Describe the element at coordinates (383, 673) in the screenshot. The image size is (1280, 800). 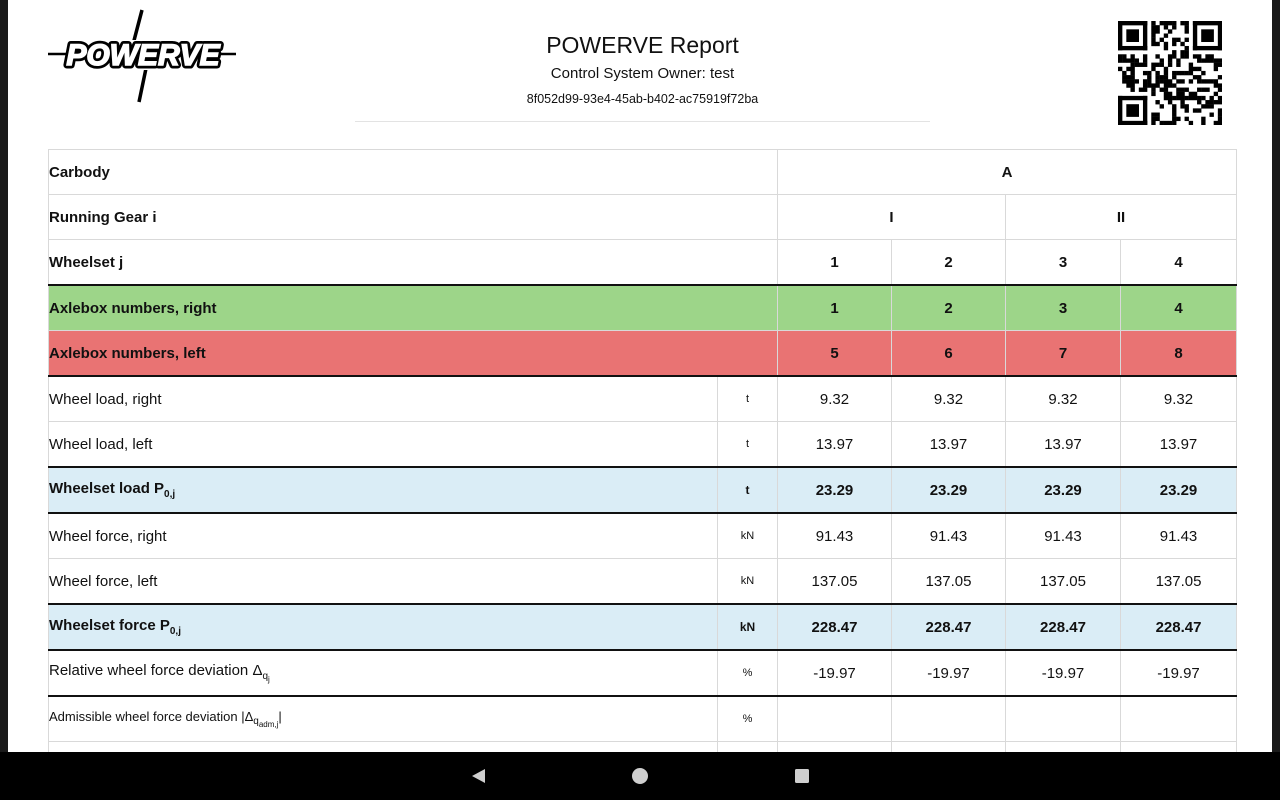
I see `row-label: Relative wheel force deviation Δqj` at that location.